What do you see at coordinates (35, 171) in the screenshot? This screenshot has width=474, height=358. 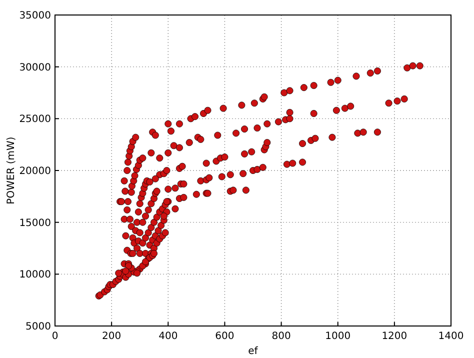 I see `y-tick-label: 20000` at bounding box center [35, 171].